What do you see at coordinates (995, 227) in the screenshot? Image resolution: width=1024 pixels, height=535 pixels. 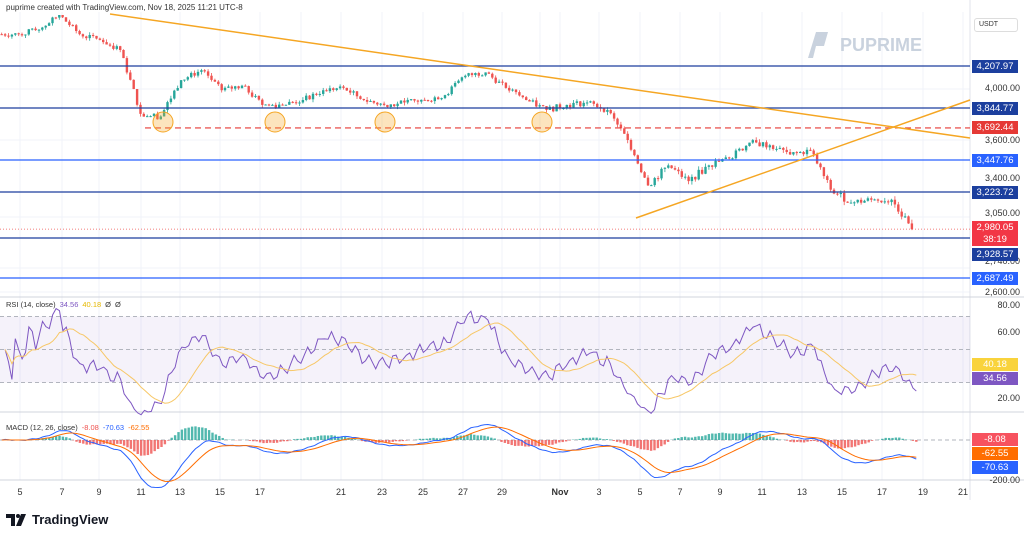 I see `last-price-value: 2,980.05` at bounding box center [995, 227].